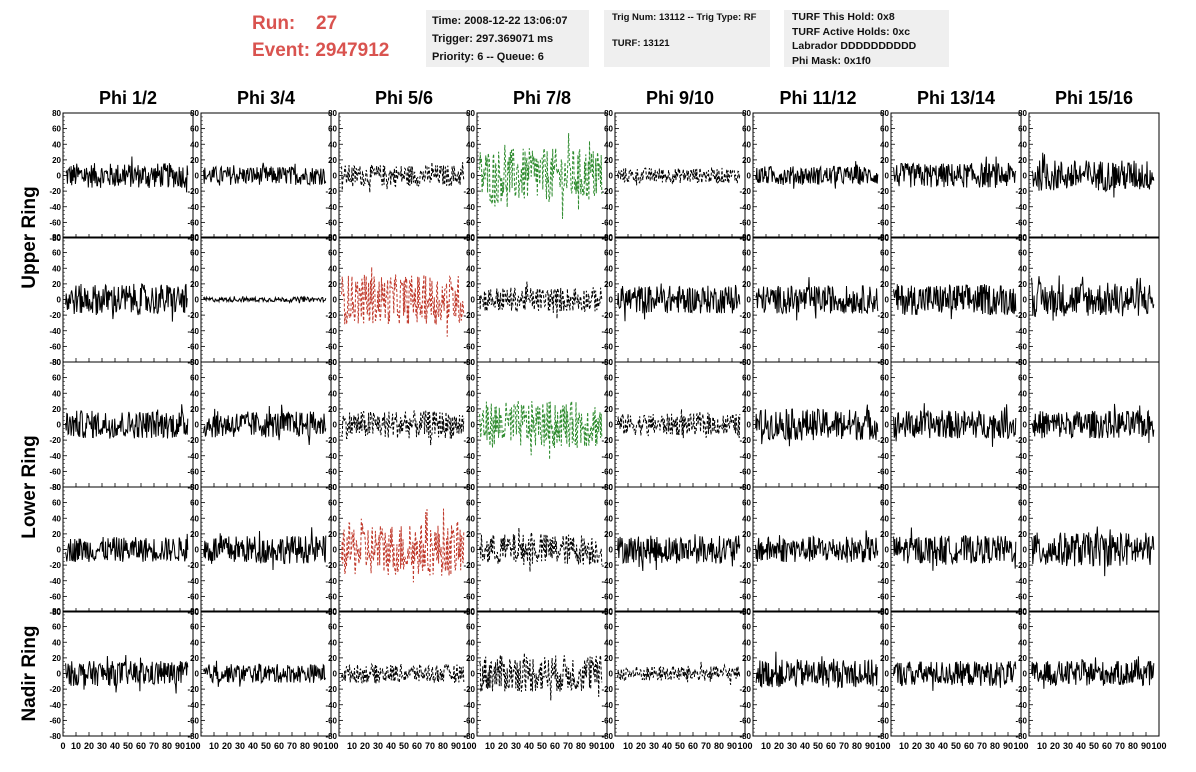 The image size is (1196, 772). What do you see at coordinates (680, 746) in the screenshot?
I see `x-tick-label: 50` at bounding box center [680, 746].